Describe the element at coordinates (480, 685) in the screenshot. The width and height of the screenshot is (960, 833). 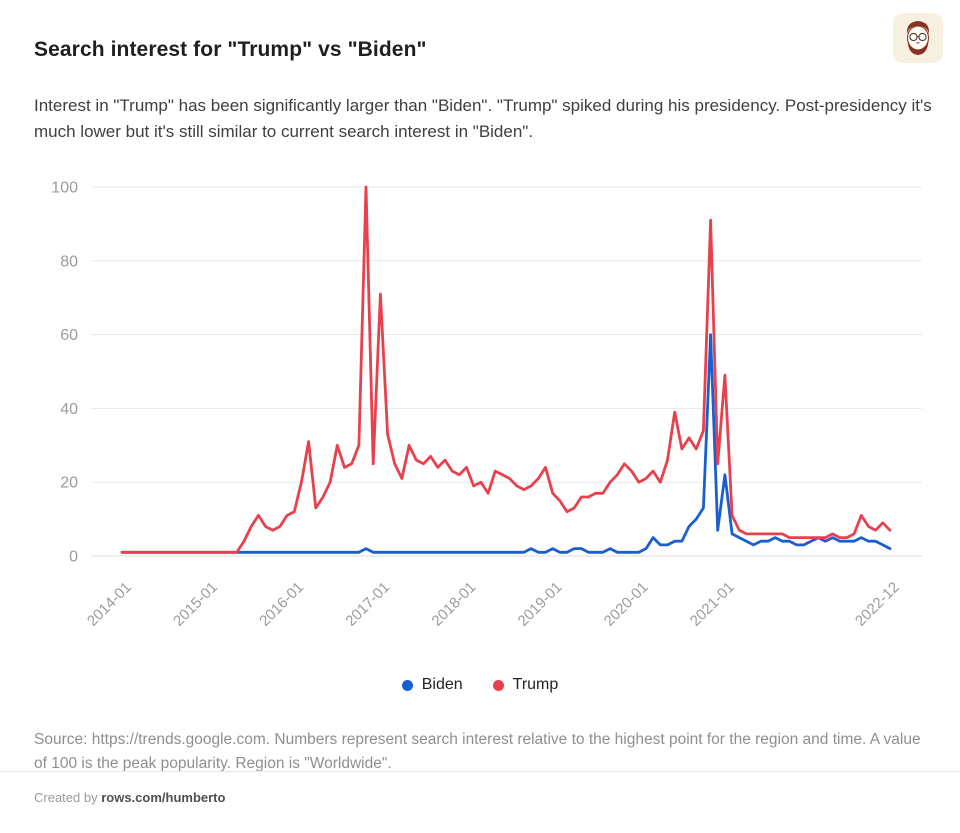
I see `chart-legend: Biden Trump` at that location.